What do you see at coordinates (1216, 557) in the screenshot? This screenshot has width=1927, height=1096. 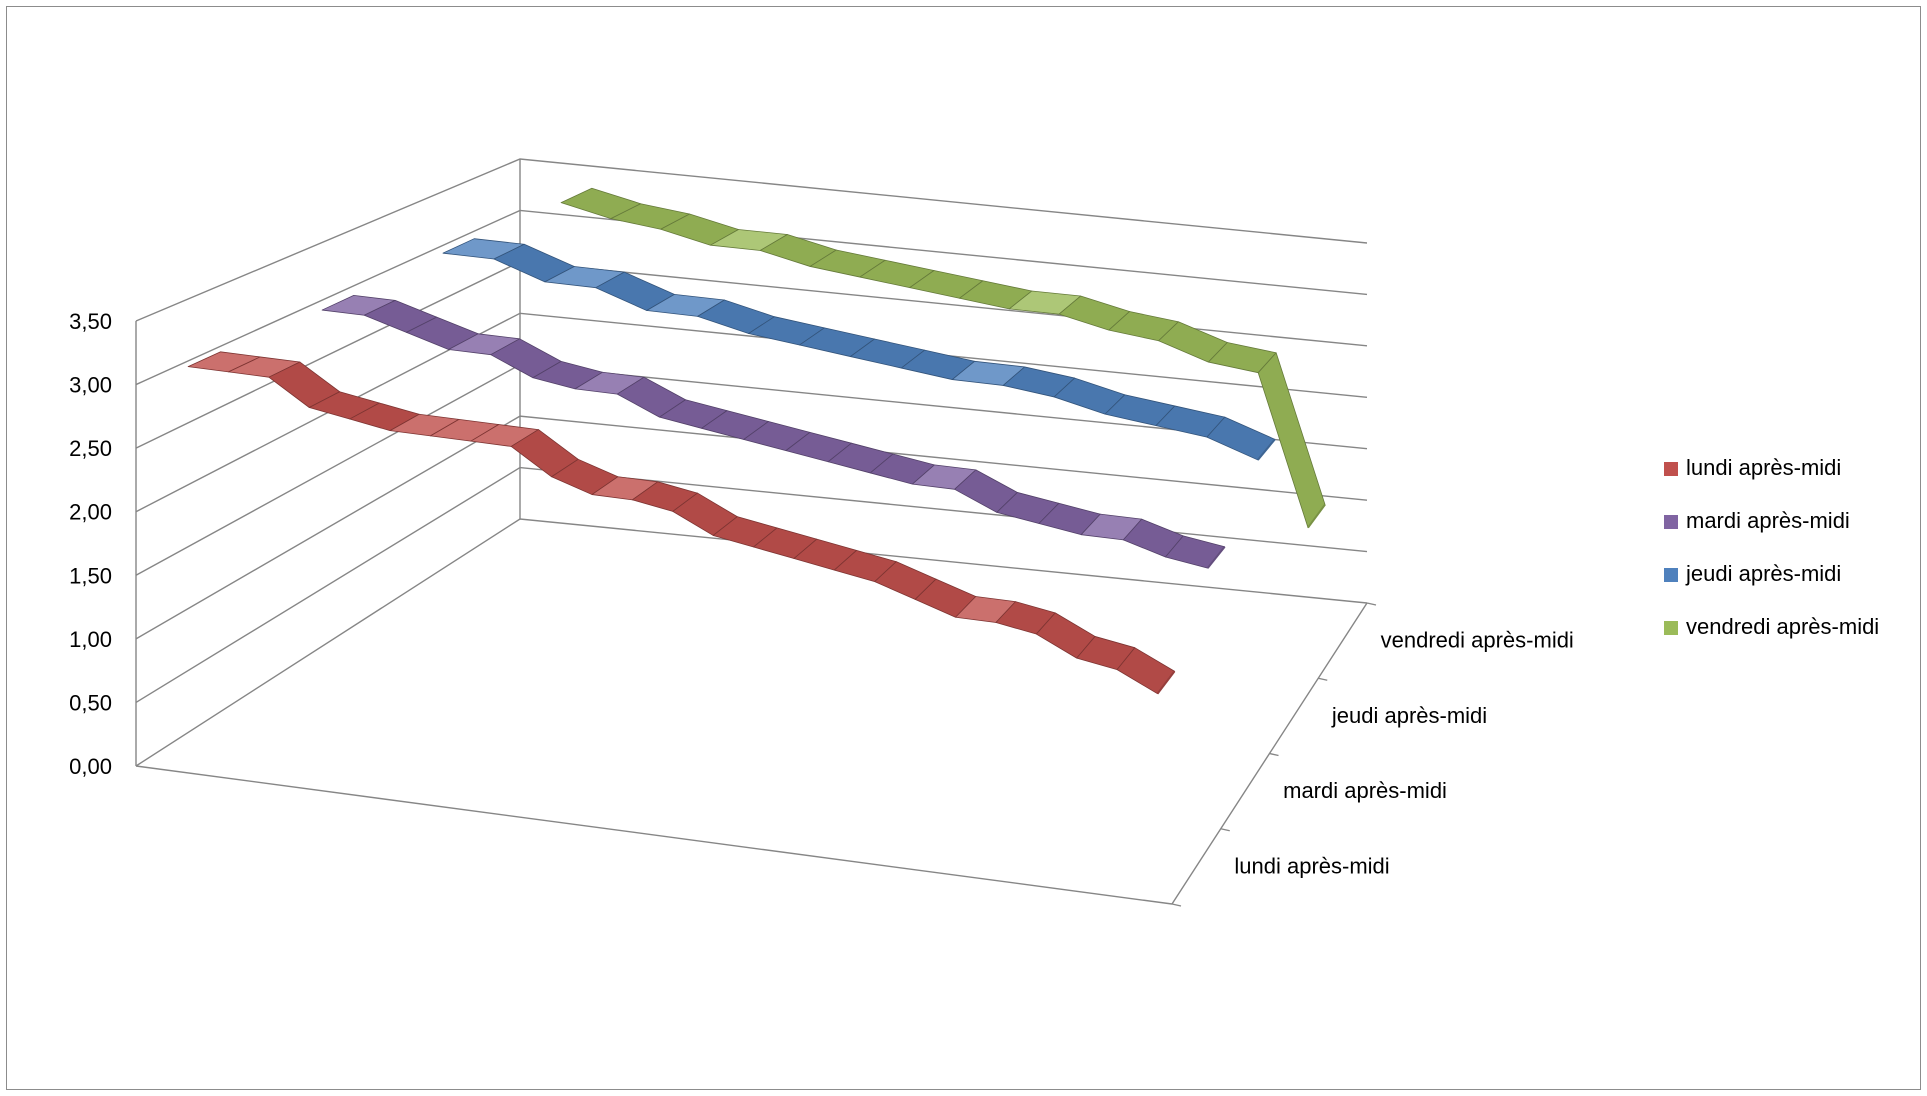 I see `series-2-end-cap` at bounding box center [1216, 557].